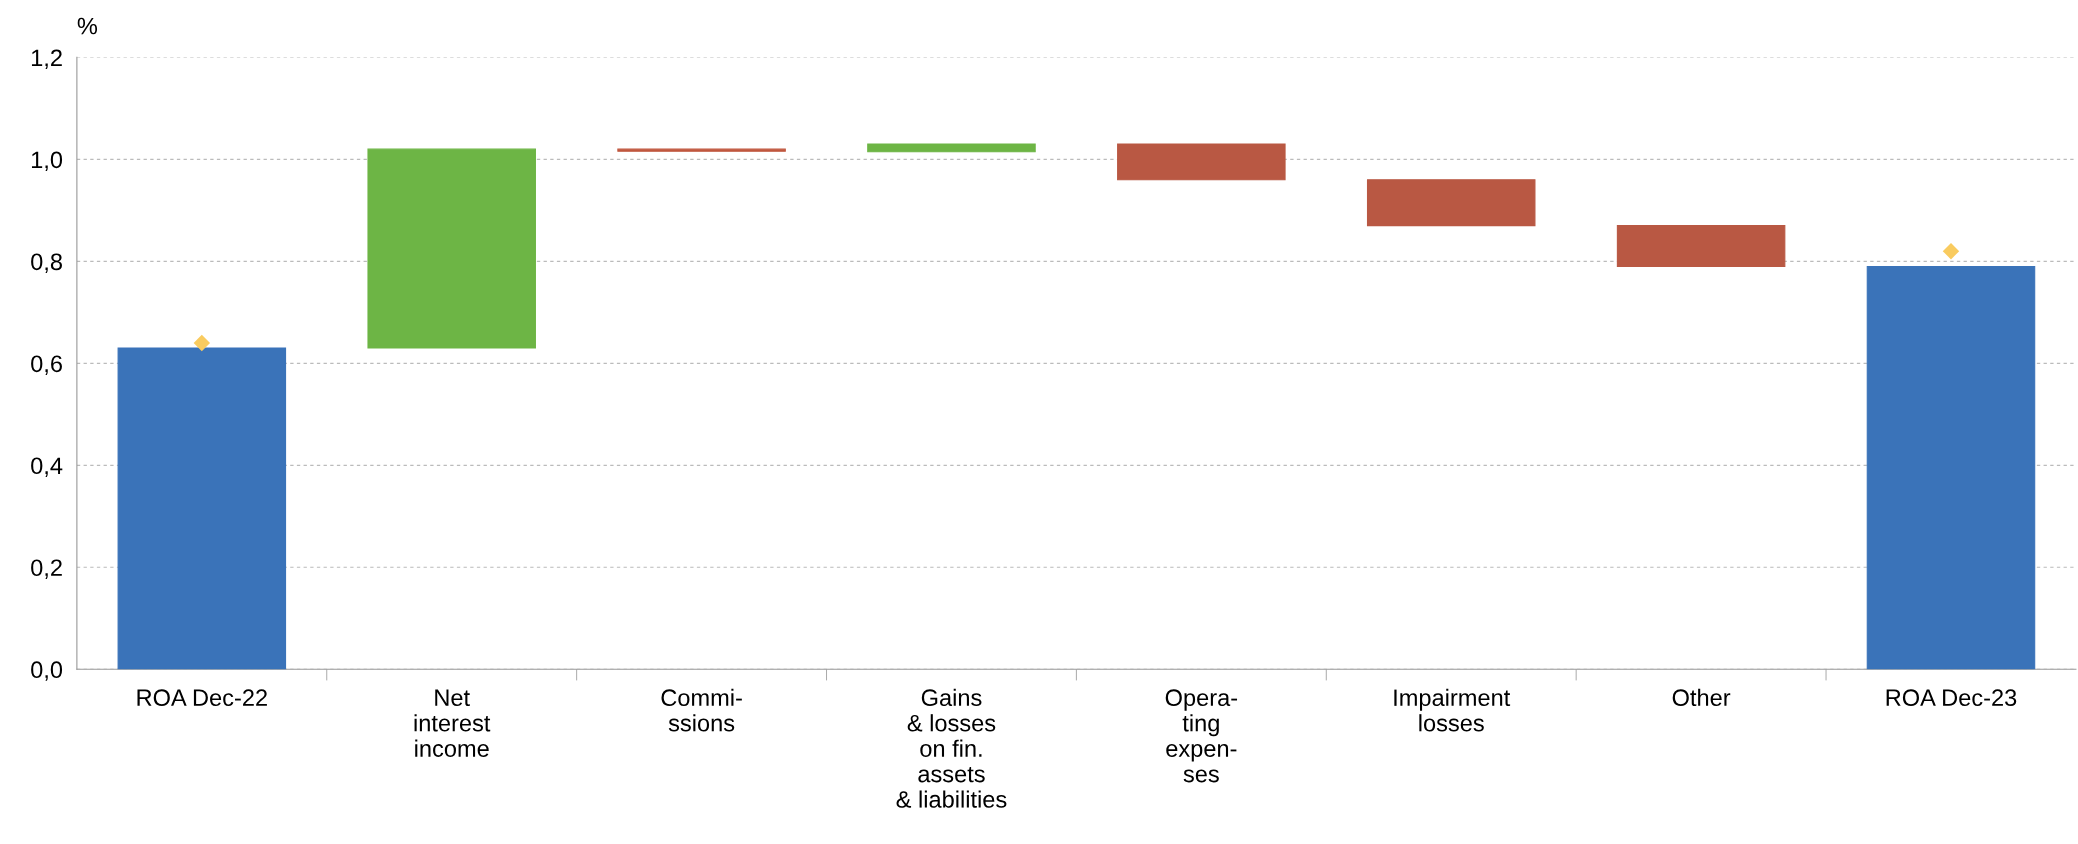  Describe the element at coordinates (87, 26) in the screenshot. I see `y-axis-title: %` at that location.